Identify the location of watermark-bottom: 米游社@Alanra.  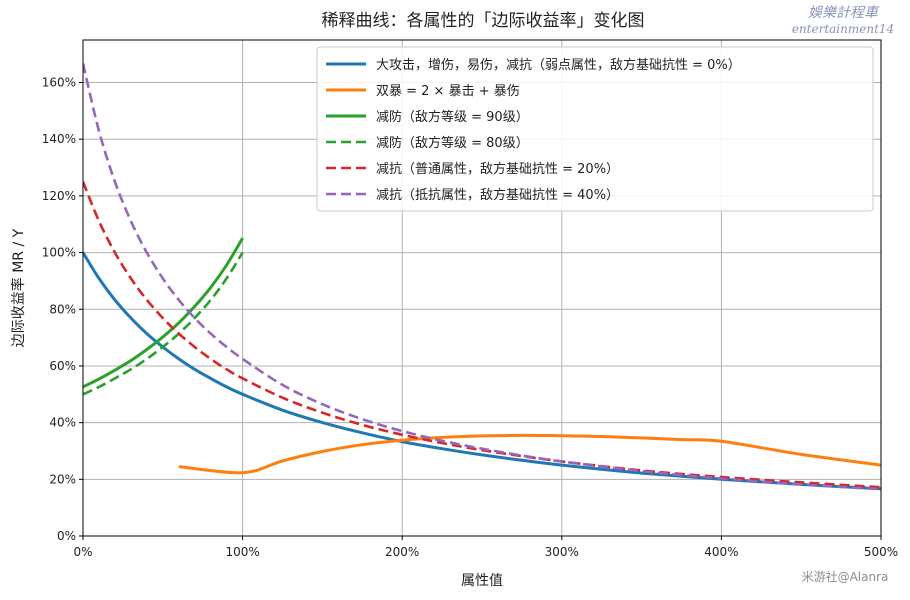
(845, 576).